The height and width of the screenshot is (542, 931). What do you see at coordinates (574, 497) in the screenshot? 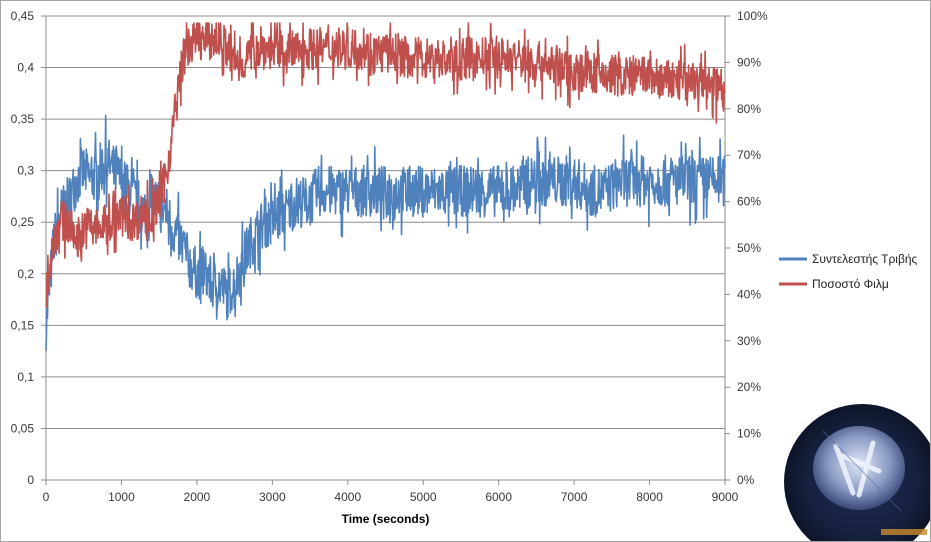
I see `x-tick-label: 7000` at bounding box center [574, 497].